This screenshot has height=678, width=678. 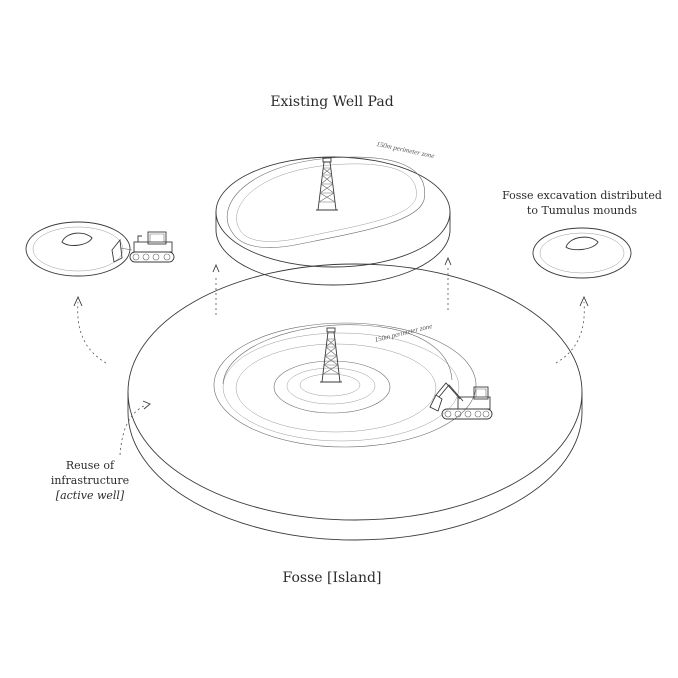 I want to click on fosse-island-title: Fosse [Island], so click(x=332, y=578).